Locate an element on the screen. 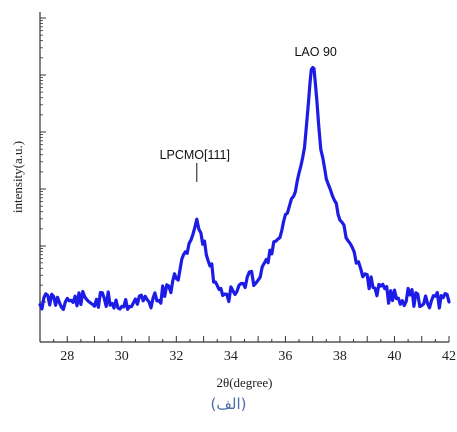 Image resolution: width=457 pixels, height=432 pixels. x-tick-label: 40 is located at coordinates (394, 356).